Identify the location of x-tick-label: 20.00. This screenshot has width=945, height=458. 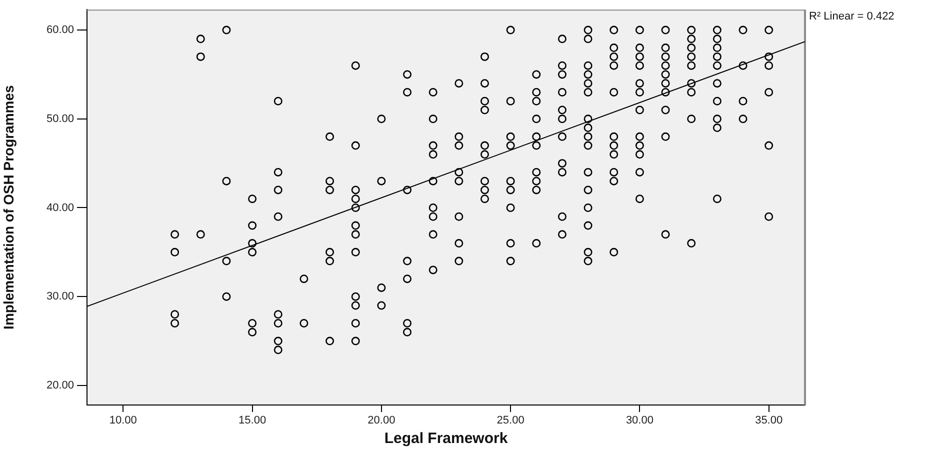
(382, 420).